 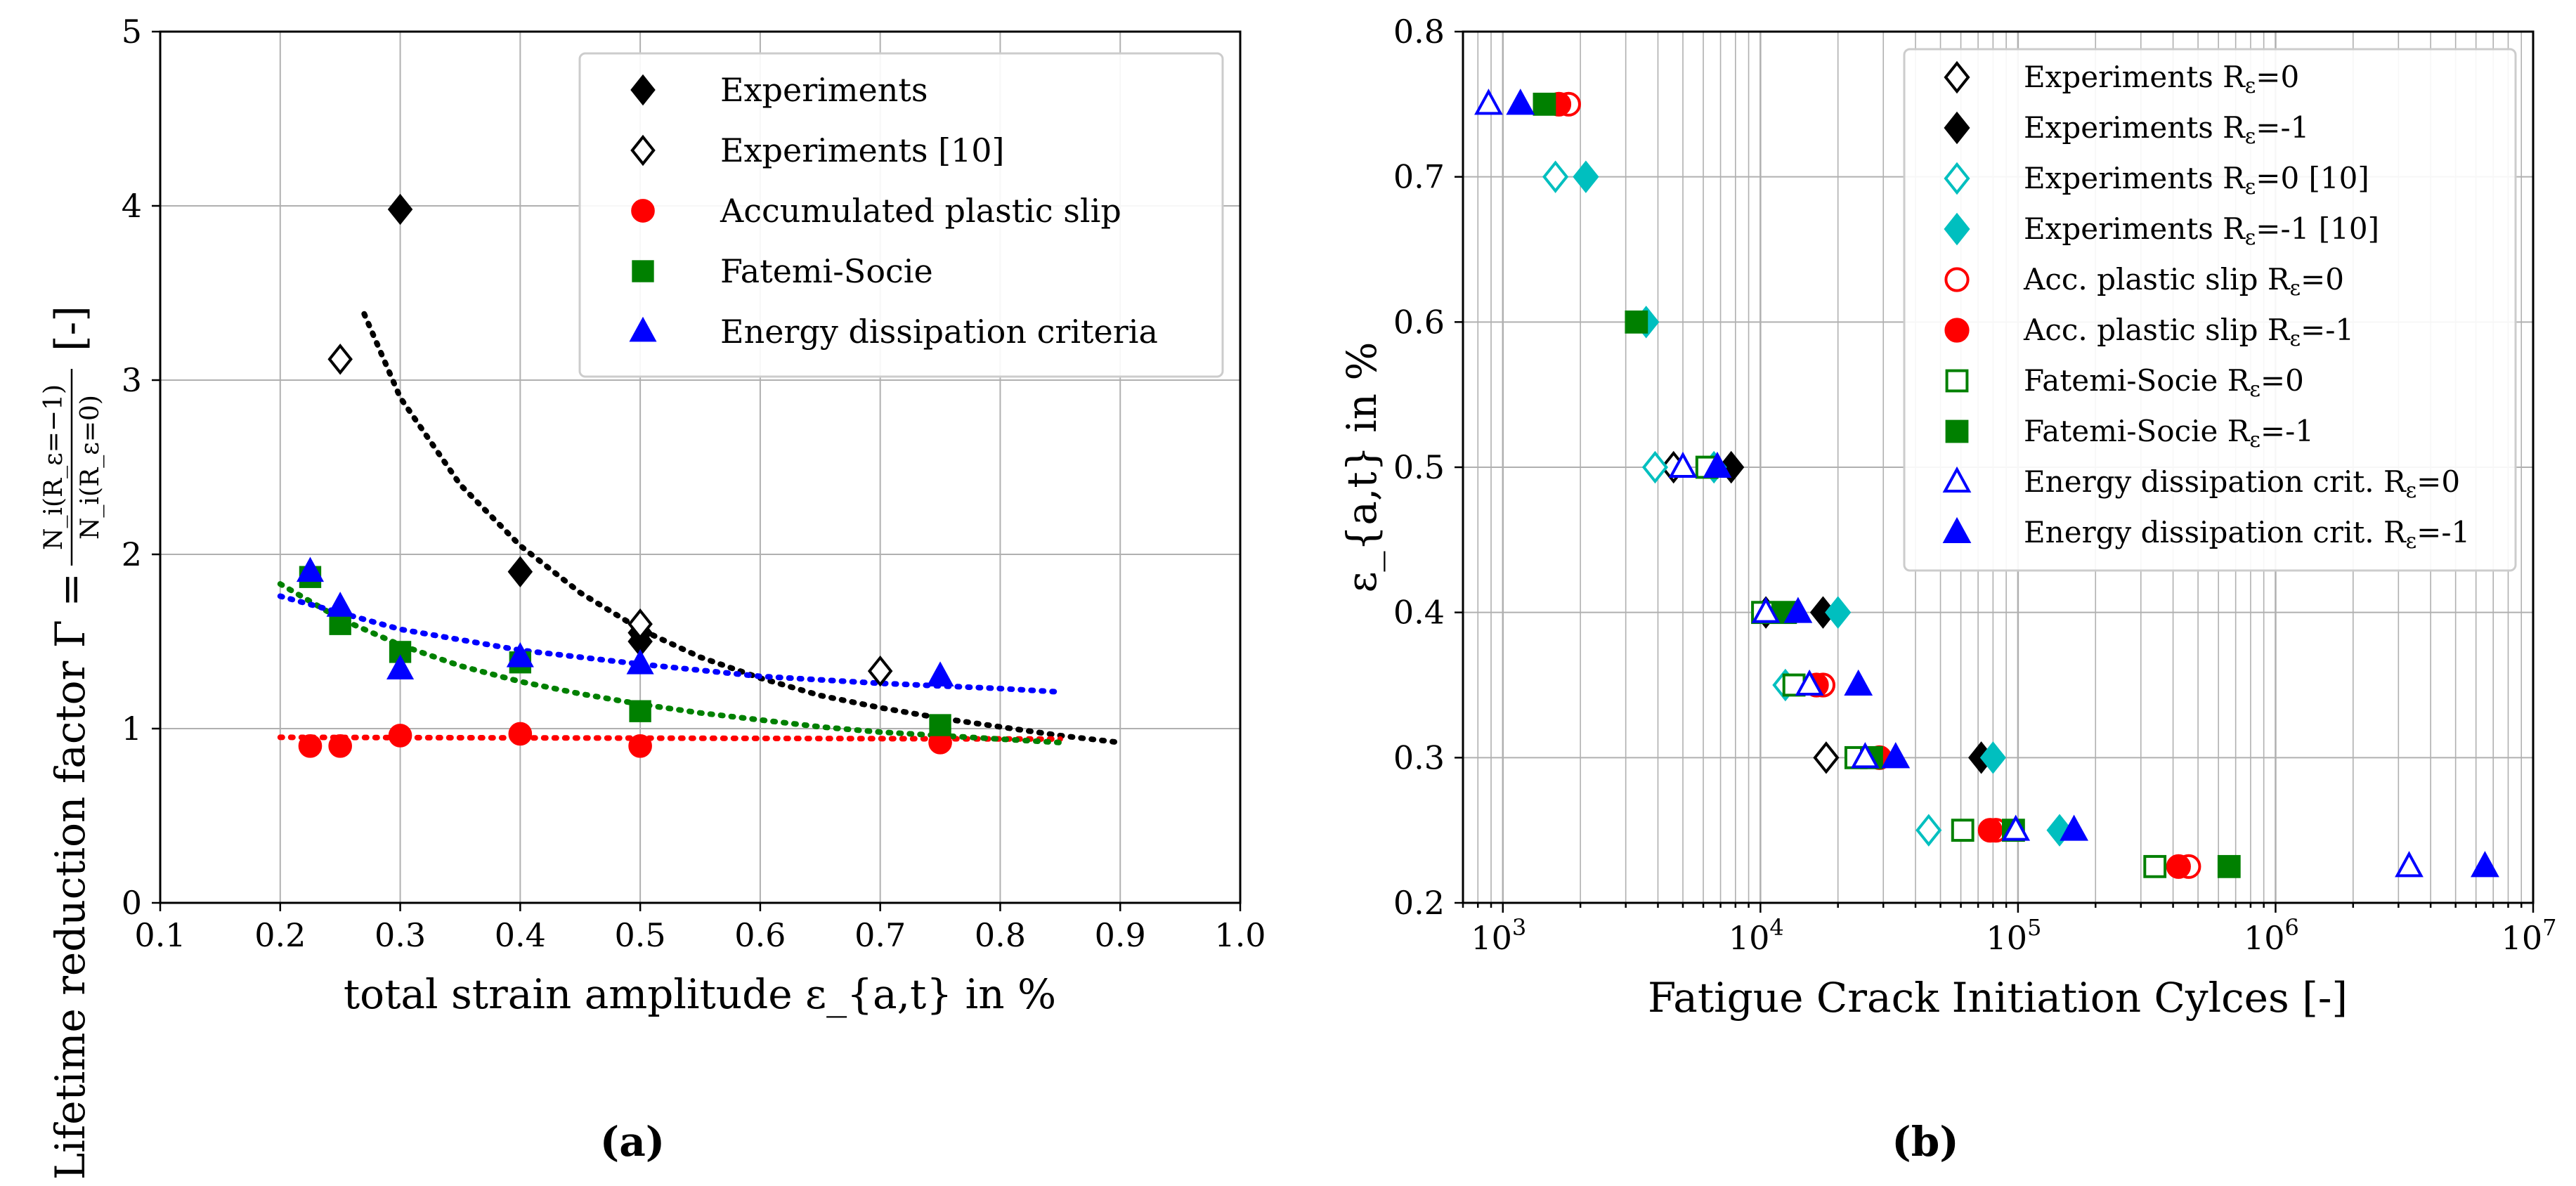 What do you see at coordinates (2188, 332) in the screenshot?
I see `chart-b-legend-label: Acc. plastic slip Rε=-1` at bounding box center [2188, 332].